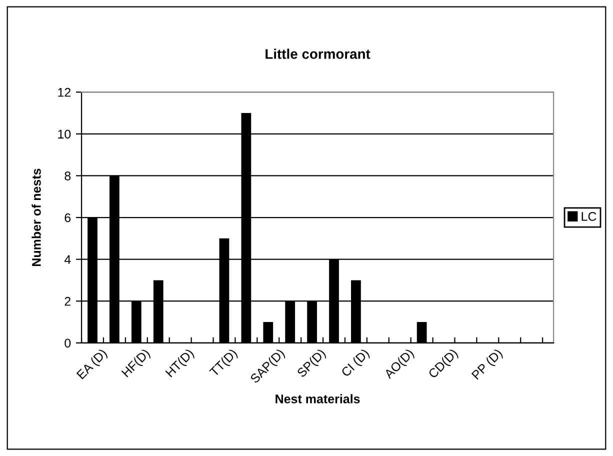 This screenshot has width=613, height=456. Describe the element at coordinates (93, 365) in the screenshot. I see `x-tick-label: EA (D)` at that location.